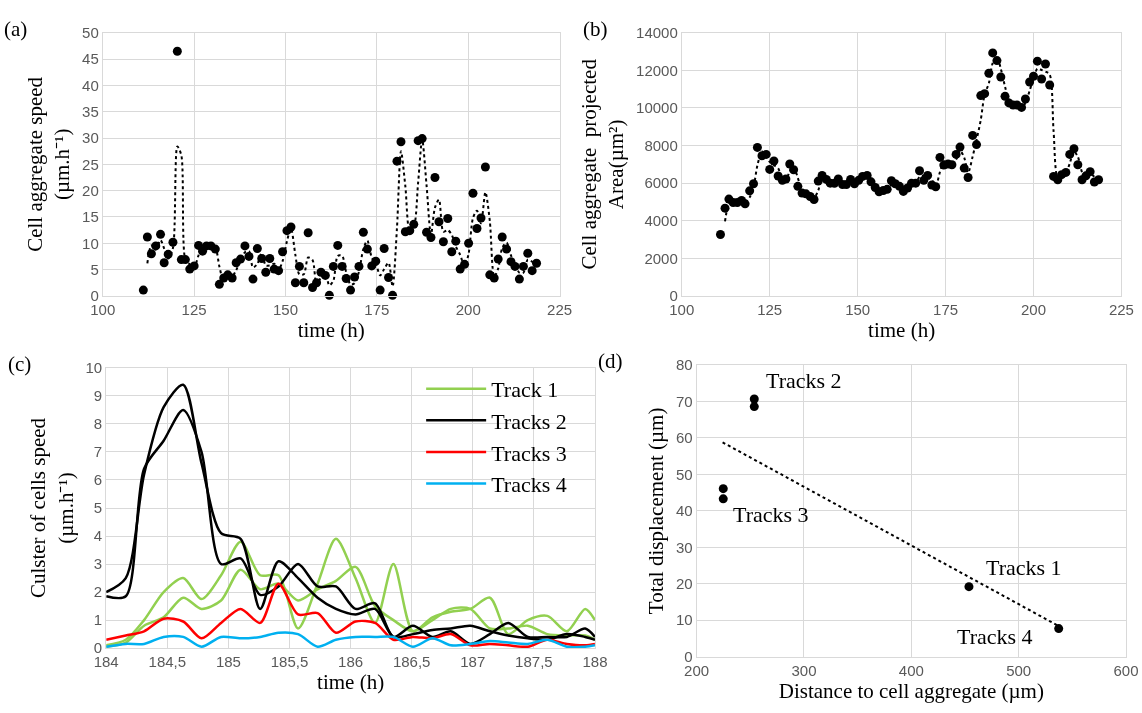 This screenshot has height=713, width=1142. I want to click on y-tick-label: 70, so click(684, 401).